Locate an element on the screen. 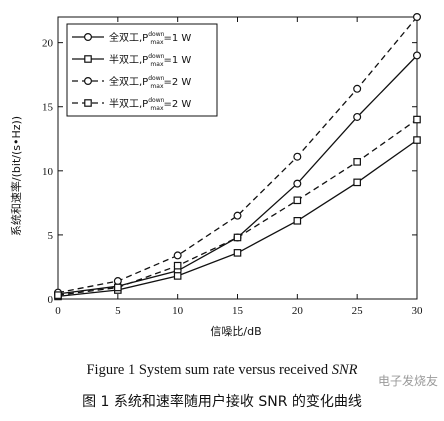 The image size is (444, 421). legend-label: 半双工,Pdown max=2 W is located at coordinates (150, 104).